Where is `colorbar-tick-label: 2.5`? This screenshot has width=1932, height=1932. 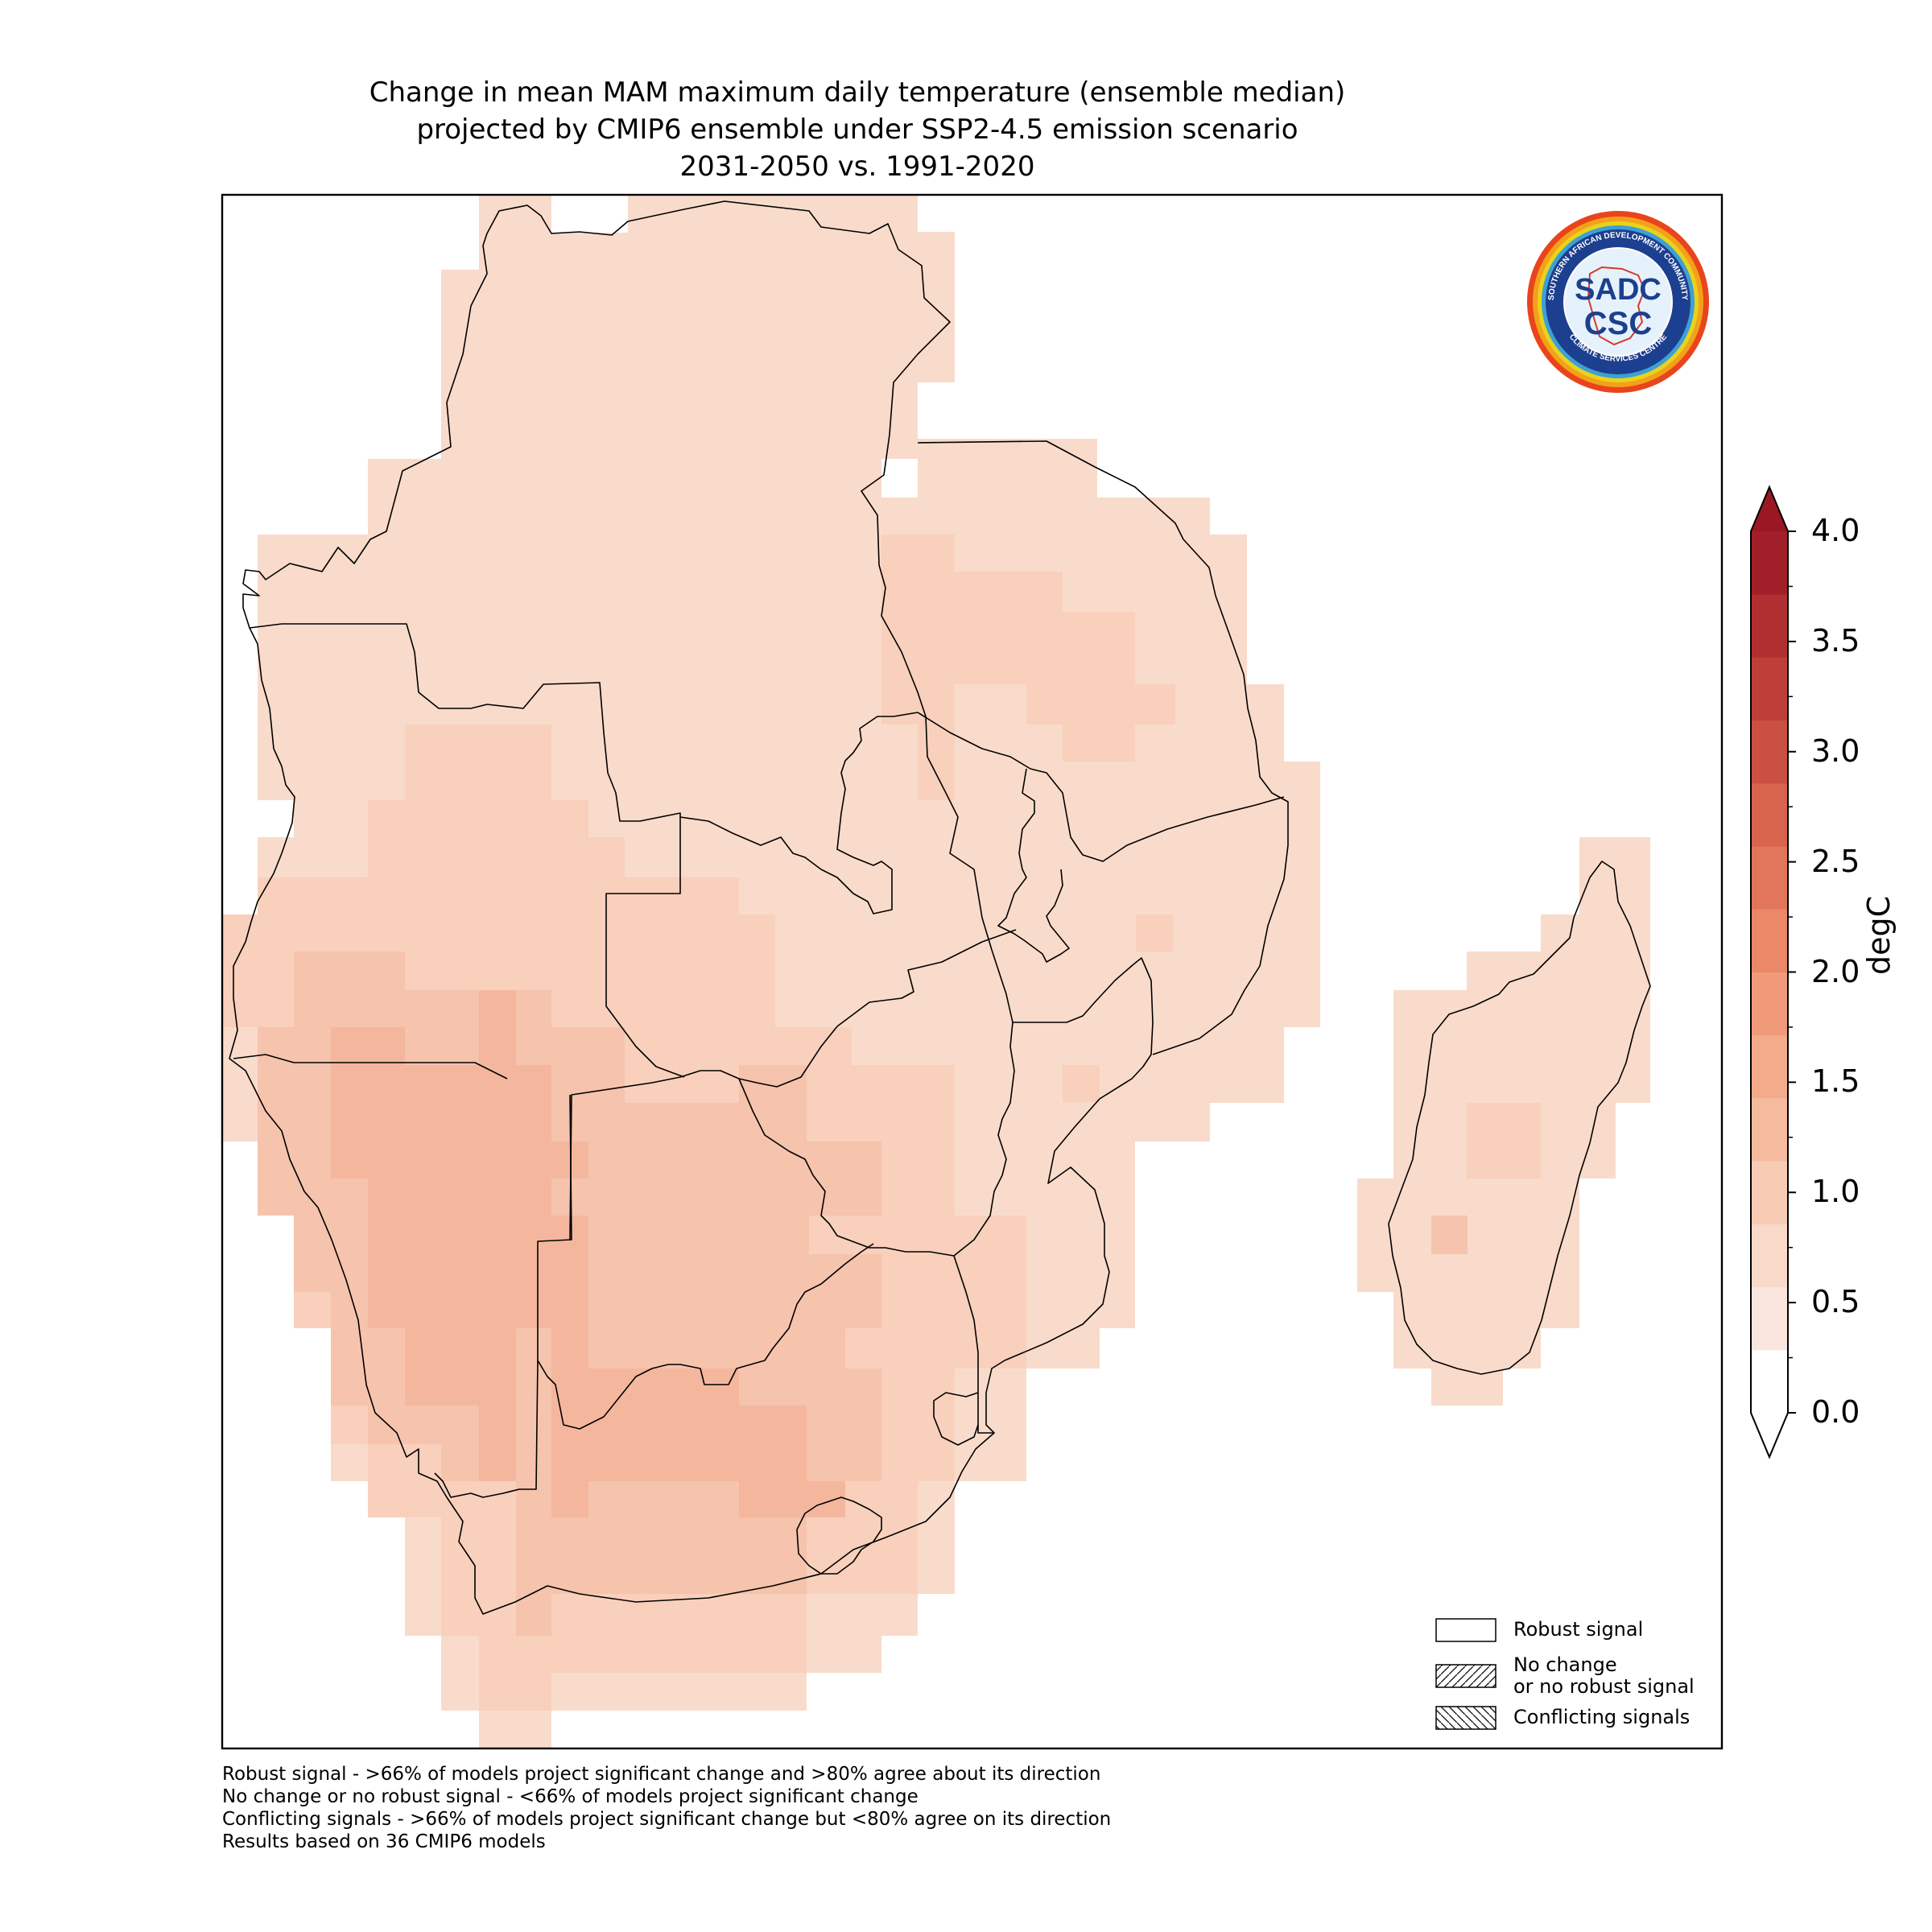
colorbar-tick-label: 2.5 is located at coordinates (1835, 861).